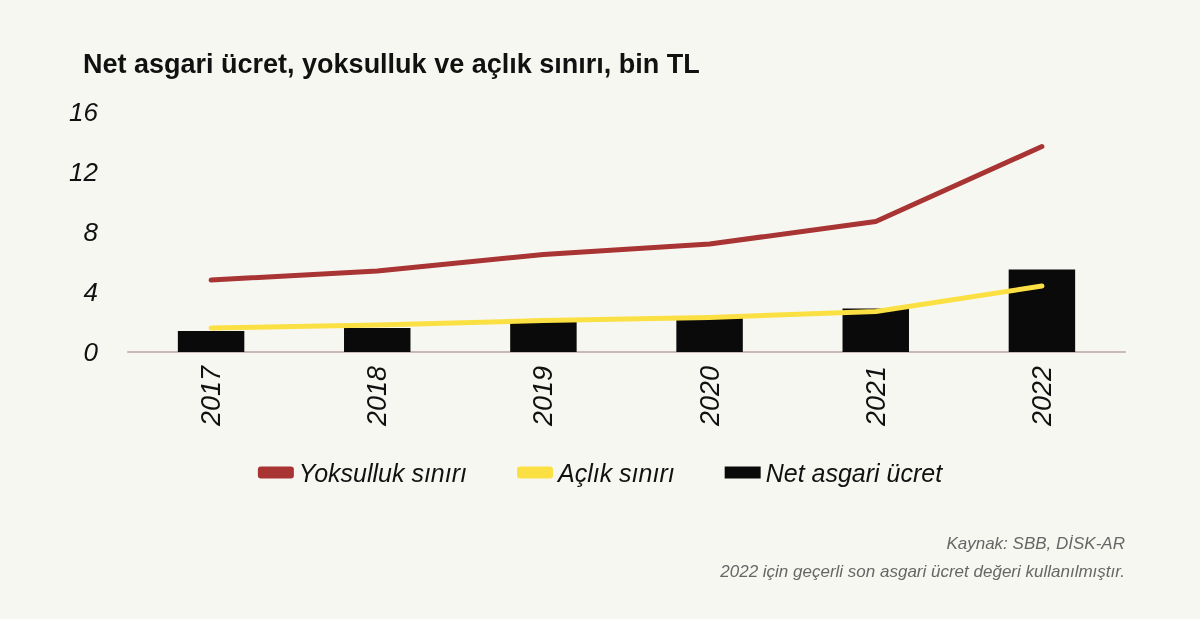 Image resolution: width=1200 pixels, height=619 pixels. I want to click on x-tick-label: 2019, so click(543, 397).